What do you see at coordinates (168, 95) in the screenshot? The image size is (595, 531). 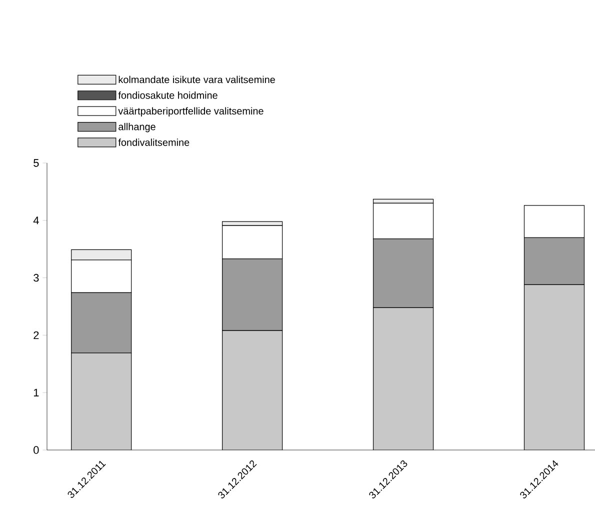 I see `legend-label: fondiosakute hoidmine` at bounding box center [168, 95].